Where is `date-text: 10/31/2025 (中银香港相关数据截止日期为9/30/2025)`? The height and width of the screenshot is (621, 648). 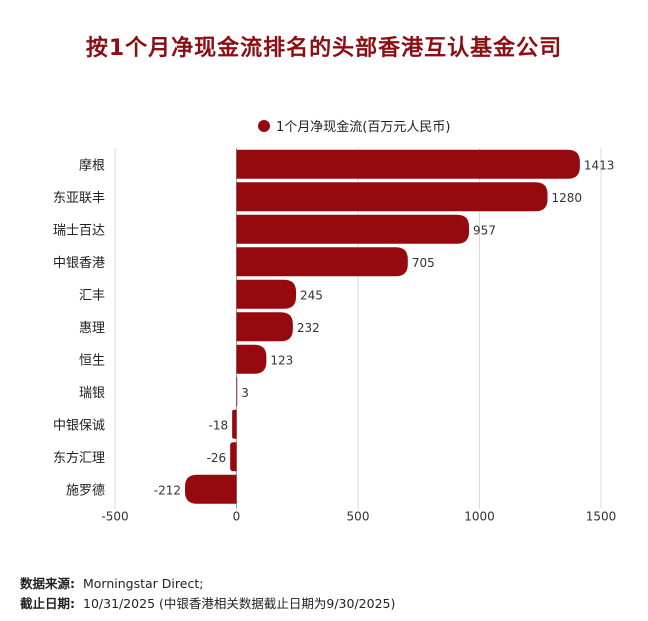 date-text: 10/31/2025 (中银香港相关数据截止日期为9/30/2025) is located at coordinates (239, 603).